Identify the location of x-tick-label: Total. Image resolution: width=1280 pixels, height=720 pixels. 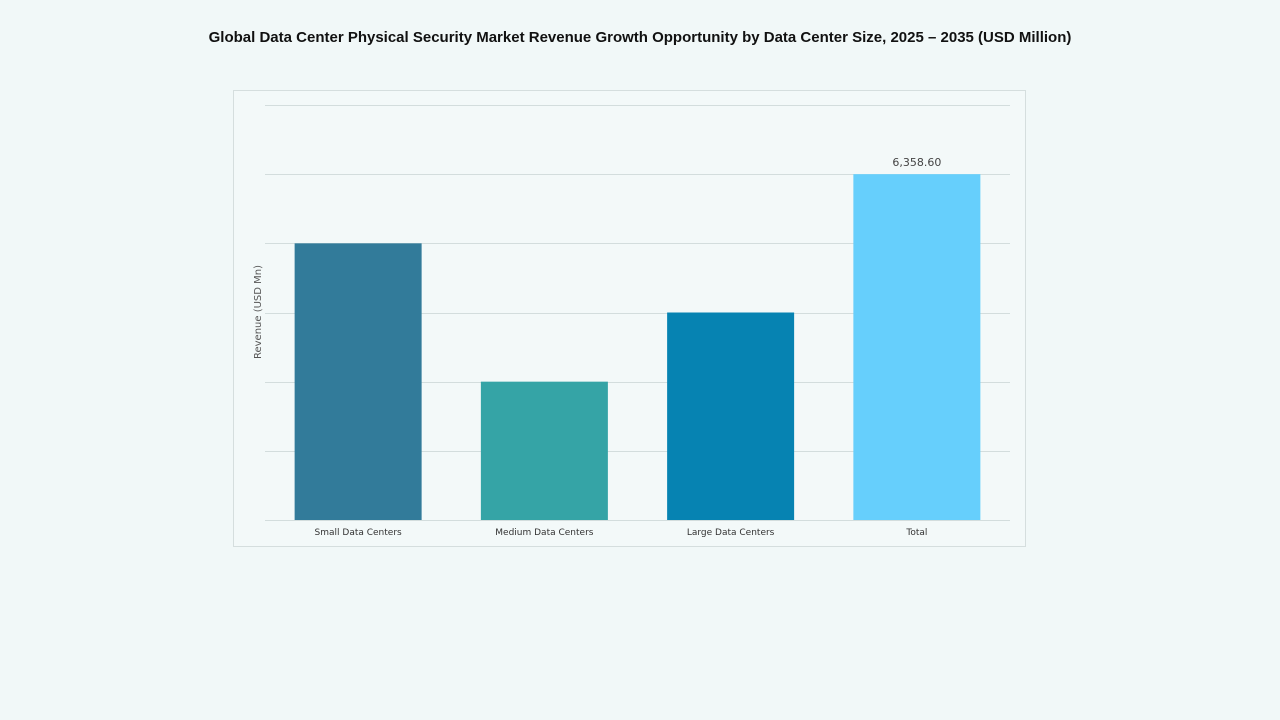
(916, 533).